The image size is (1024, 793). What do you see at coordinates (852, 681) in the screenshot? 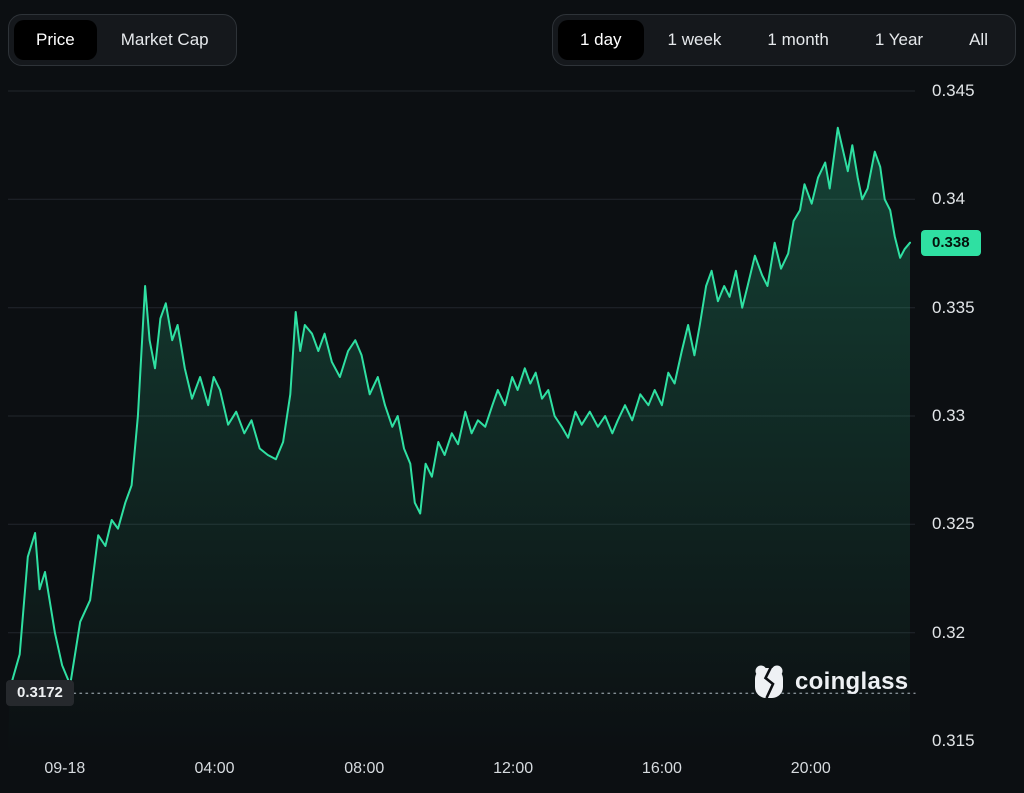
I see `coinglass-wordmark: coinglass` at bounding box center [852, 681].